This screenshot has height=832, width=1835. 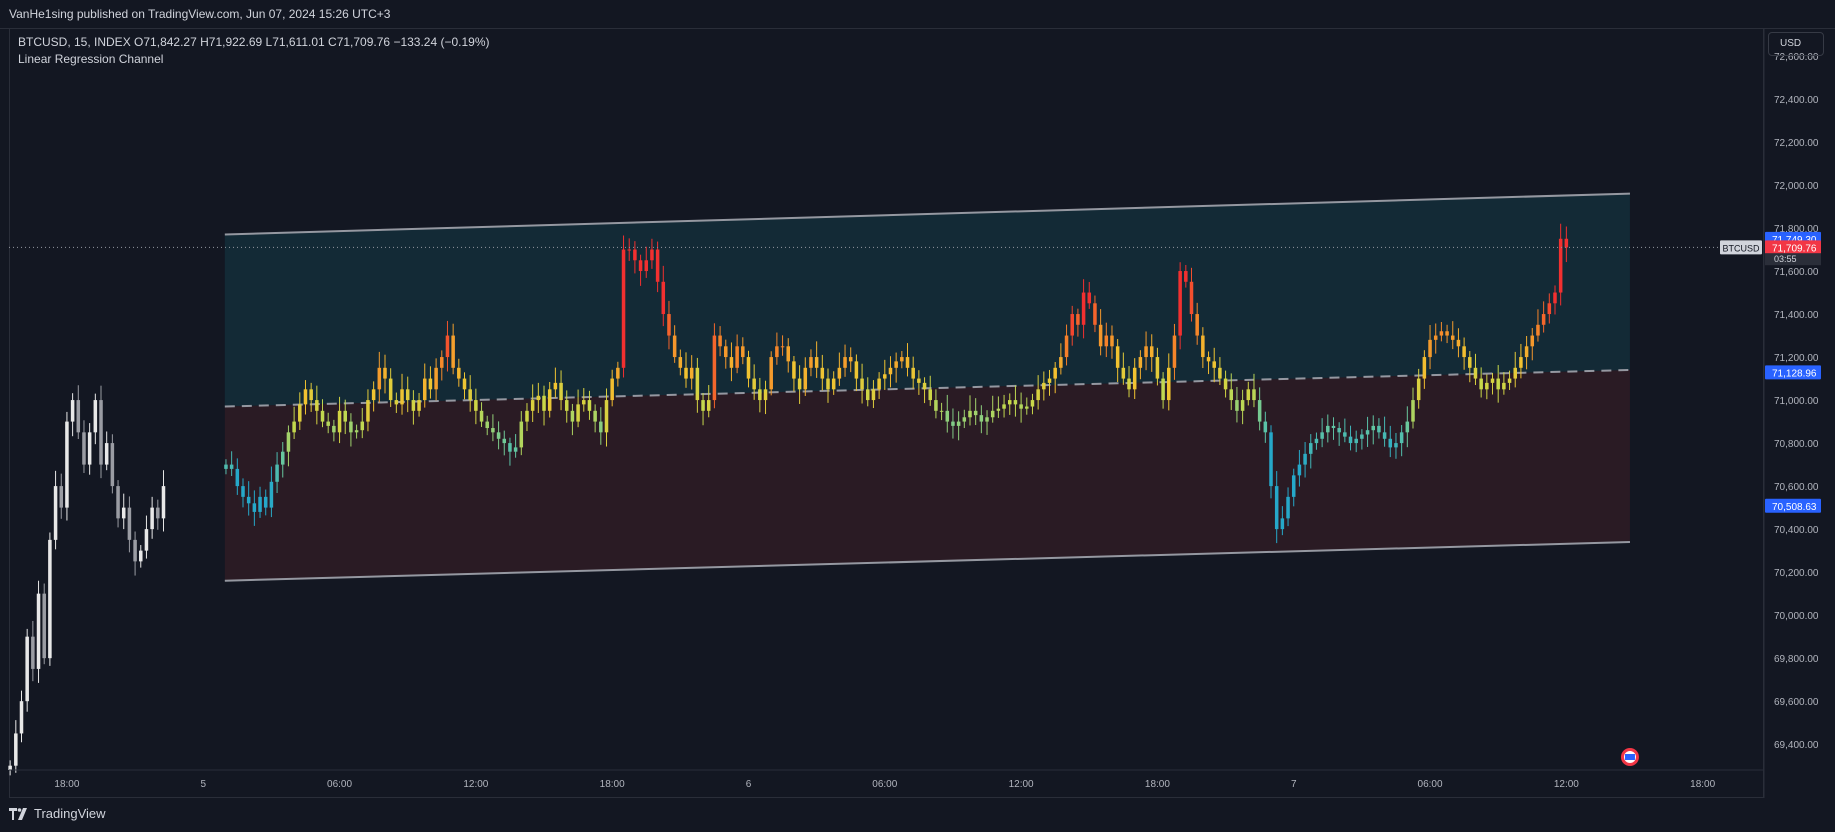 I want to click on x-tick-label: 12:00, so click(x=1566, y=784).